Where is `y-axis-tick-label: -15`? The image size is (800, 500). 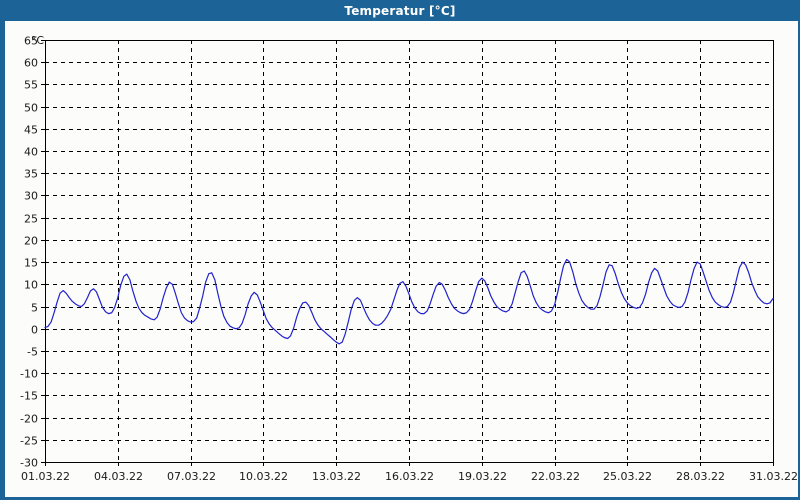 y-axis-tick-label: -15 is located at coordinates (29, 396).